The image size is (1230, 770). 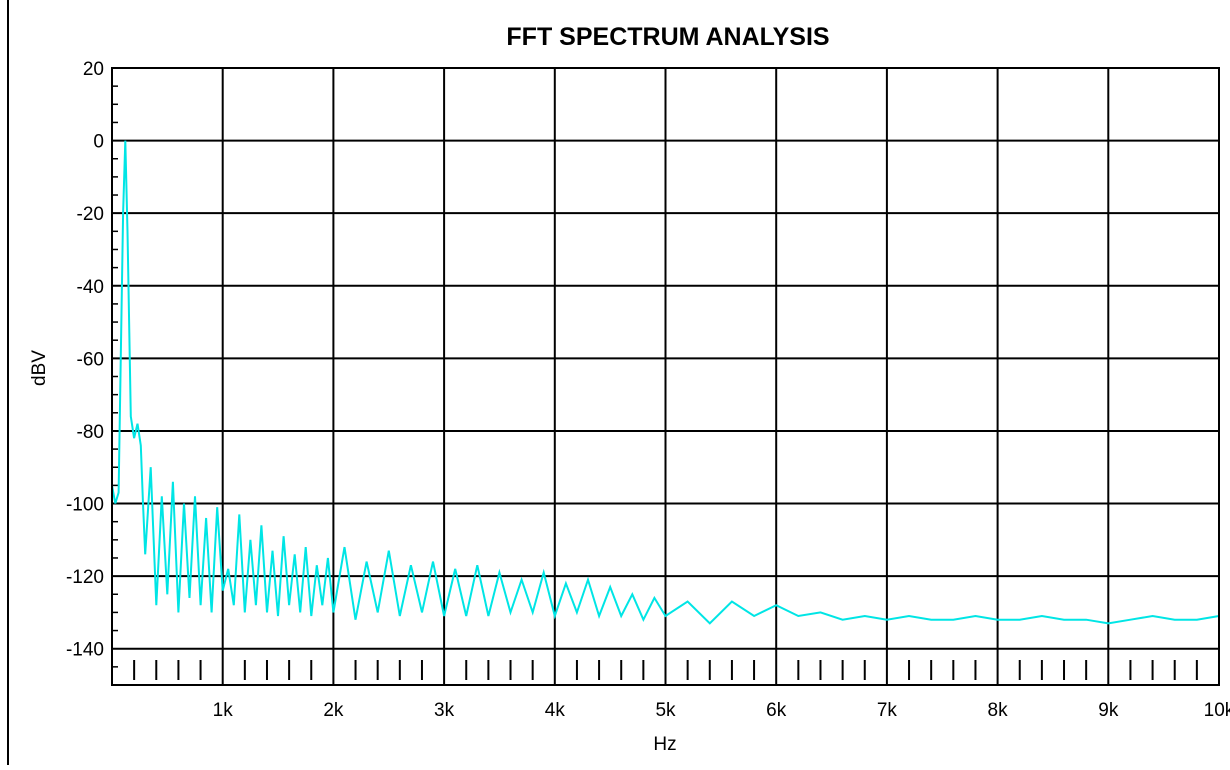 I want to click on y-axis-label: dBV, so click(x=39, y=368).